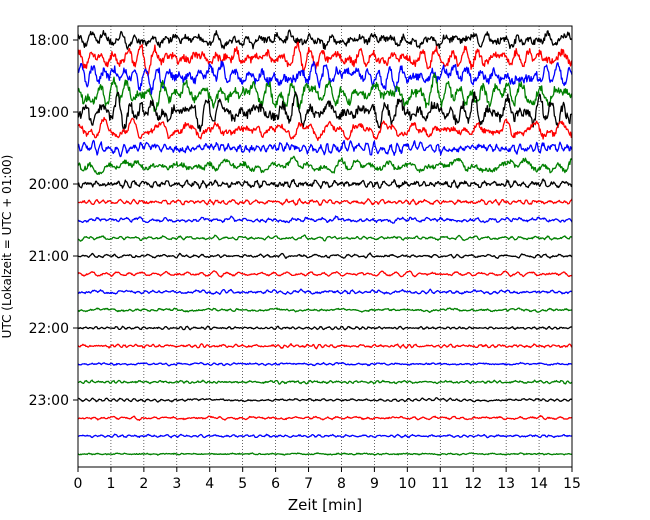 Image resolution: width=650 pixels, height=520 pixels. I want to click on x-tick-label: 0, so click(78, 484).